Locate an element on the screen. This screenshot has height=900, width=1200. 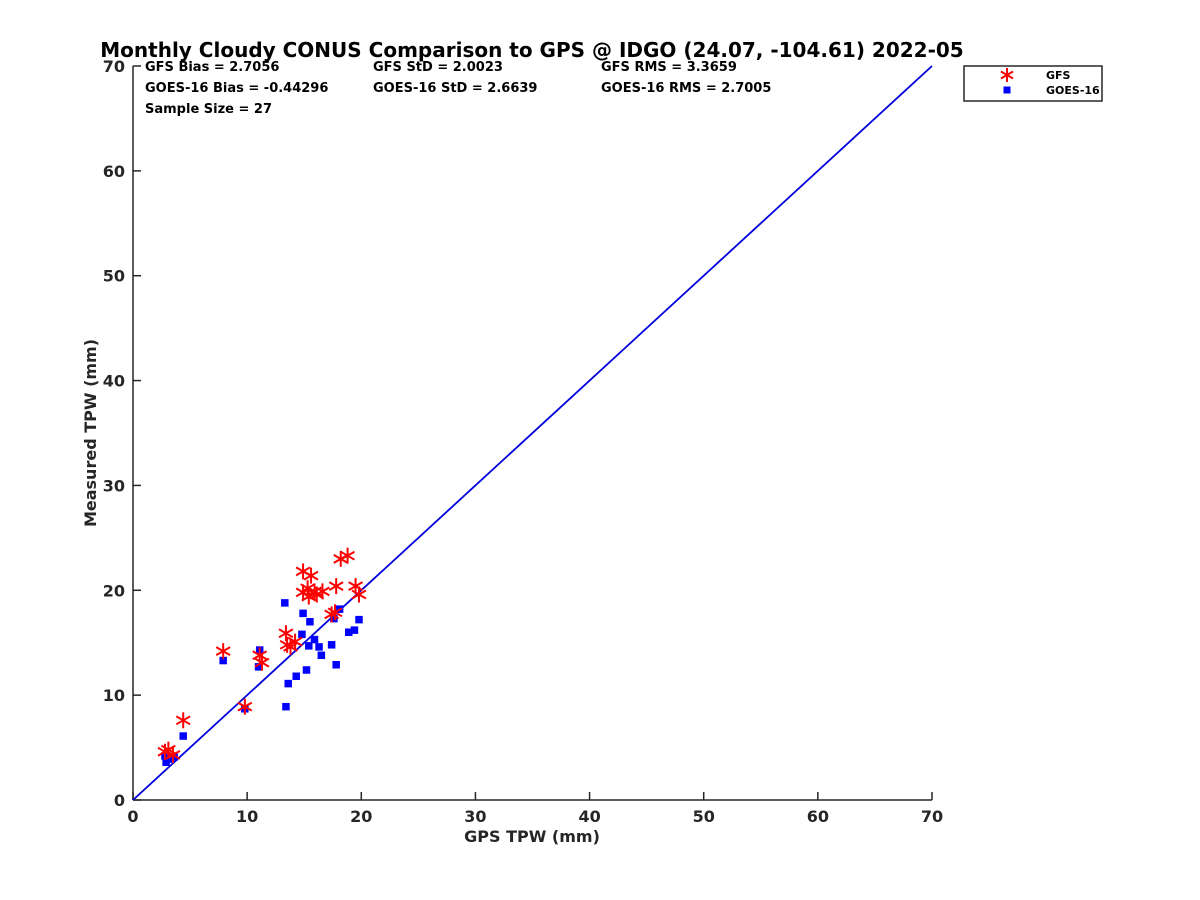
legend-gfs-label: GFS is located at coordinates (1058, 75).